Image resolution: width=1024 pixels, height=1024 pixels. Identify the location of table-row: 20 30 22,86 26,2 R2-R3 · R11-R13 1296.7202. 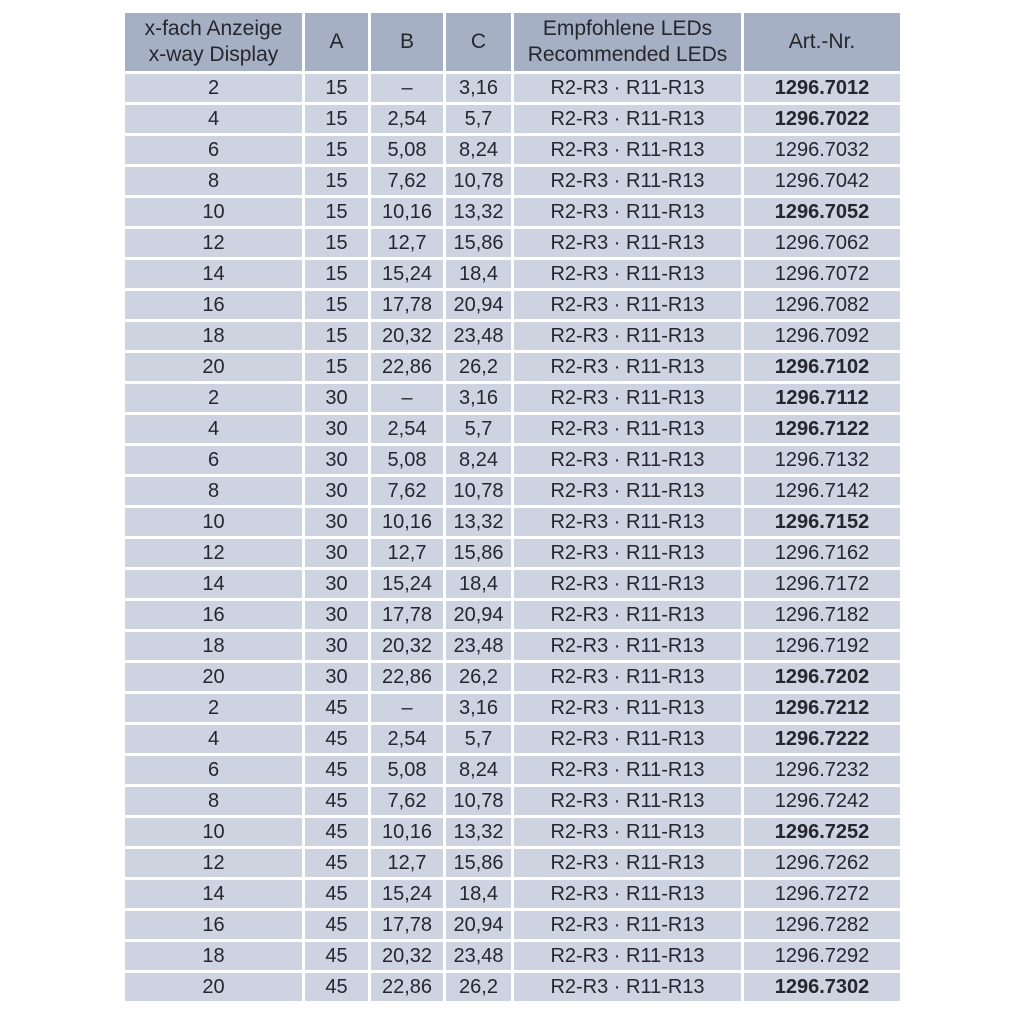
(512, 677).